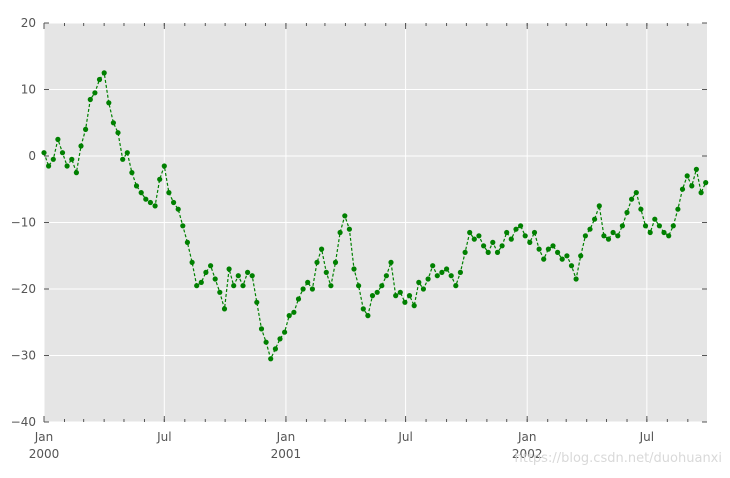 This screenshot has width=730, height=478. I want to click on x-tick-year-label: 2000, so click(44, 454).